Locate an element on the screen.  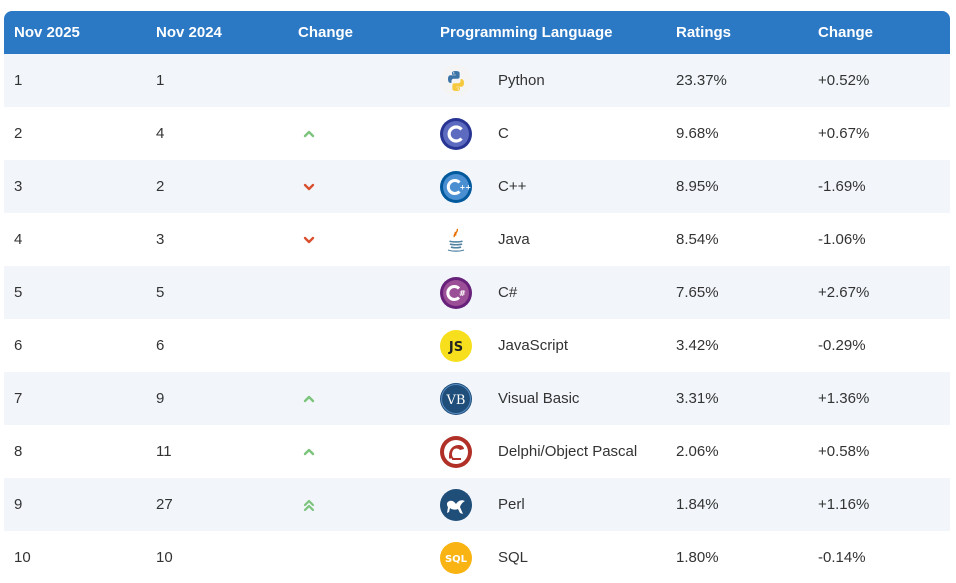
table-row: 2 4 C 9.68% +0.67% is located at coordinates (477, 133).